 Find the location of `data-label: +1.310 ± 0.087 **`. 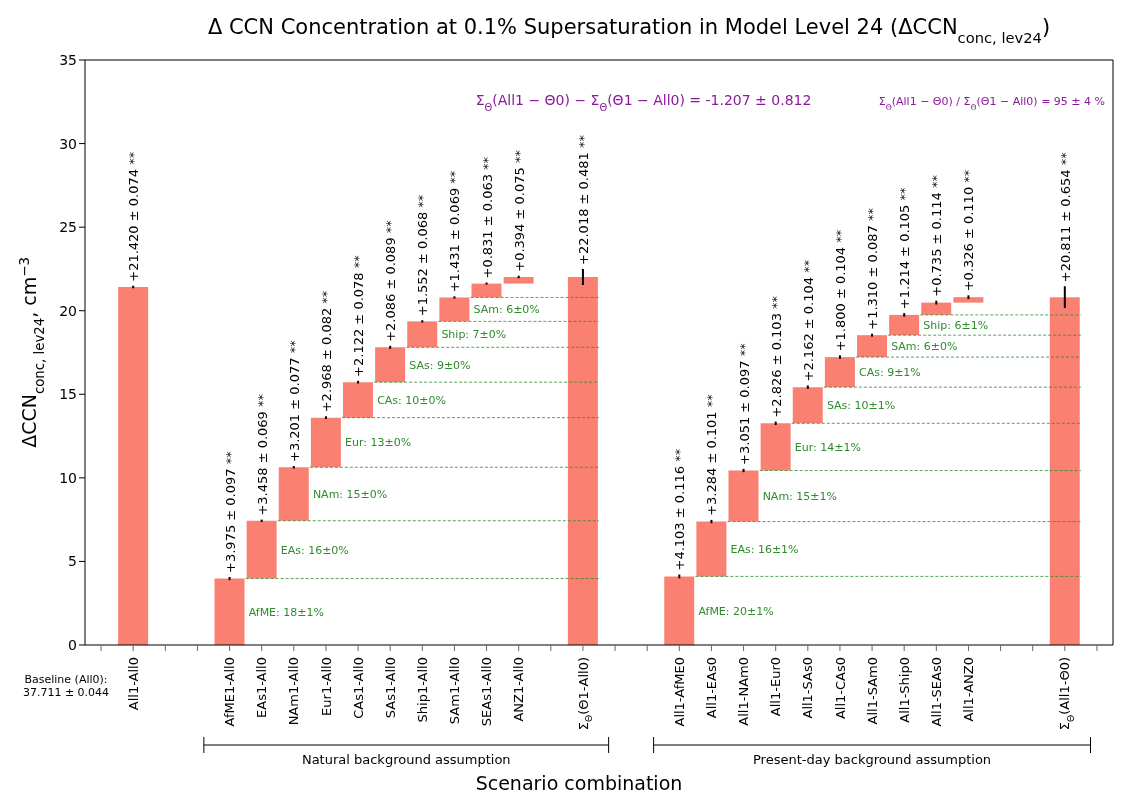

data-label: +1.310 ± 0.087 ** is located at coordinates (873, 268).